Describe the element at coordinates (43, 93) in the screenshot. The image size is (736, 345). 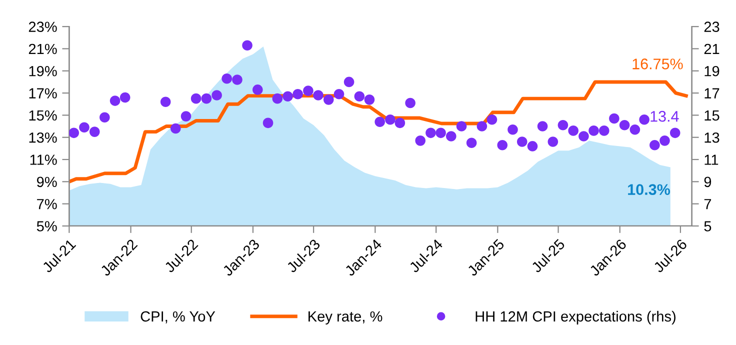
I see `y-tick-label: 17%` at that location.